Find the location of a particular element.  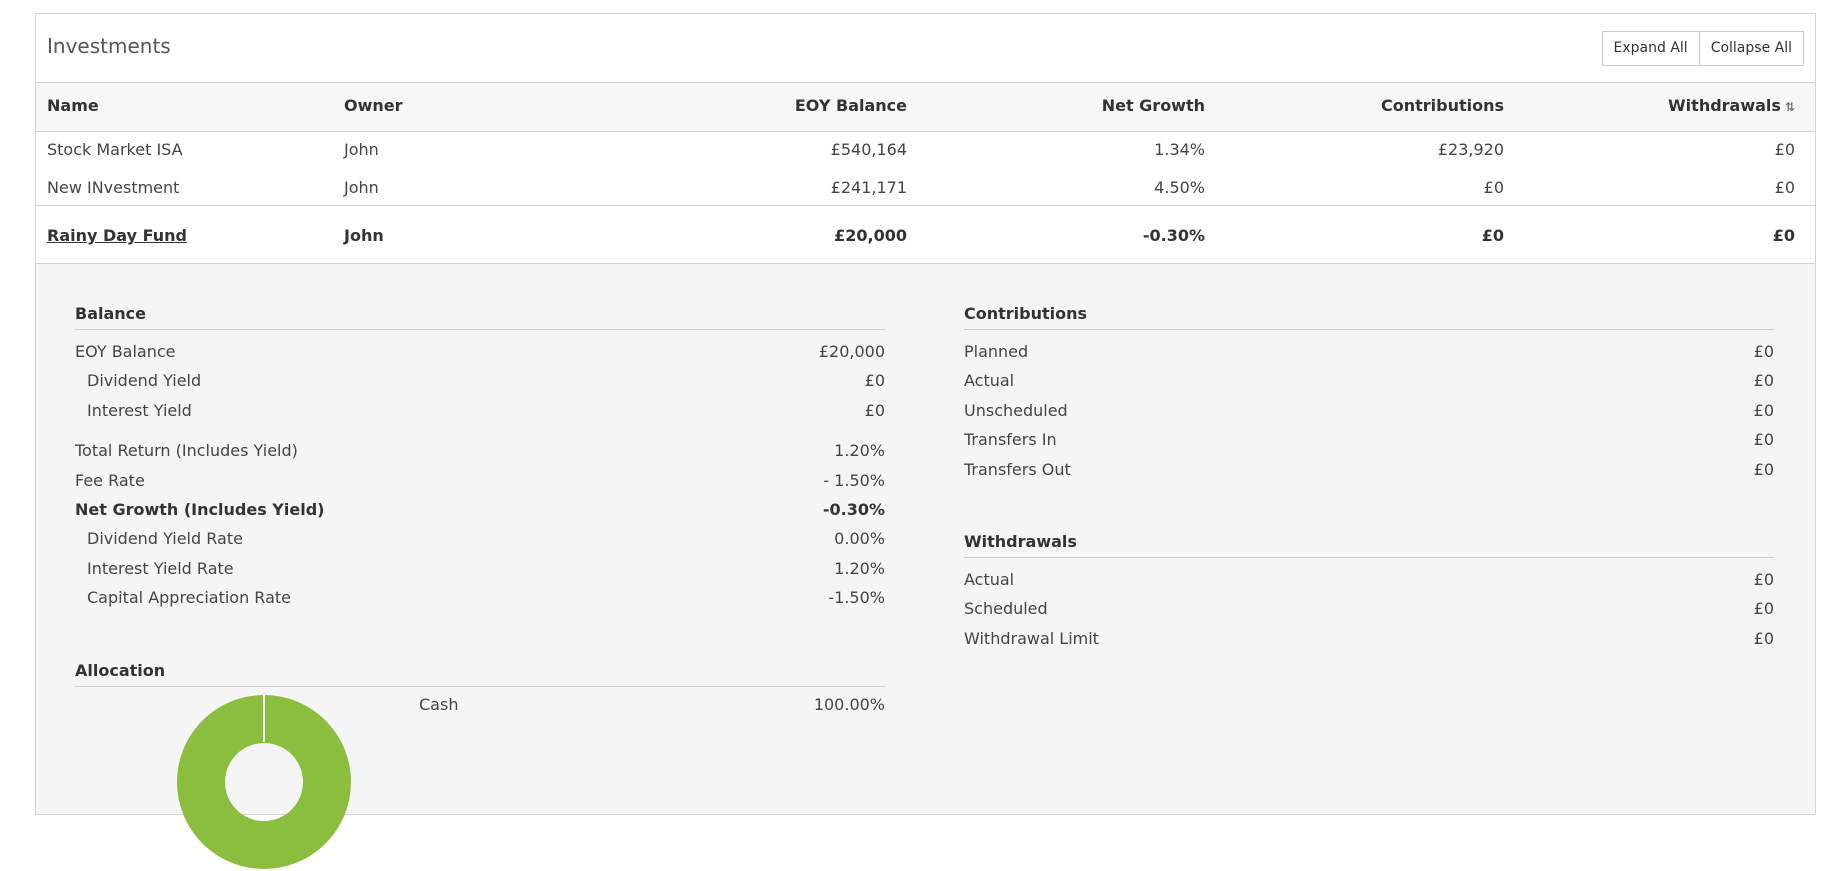

detail-divider is located at coordinates (925, 263).